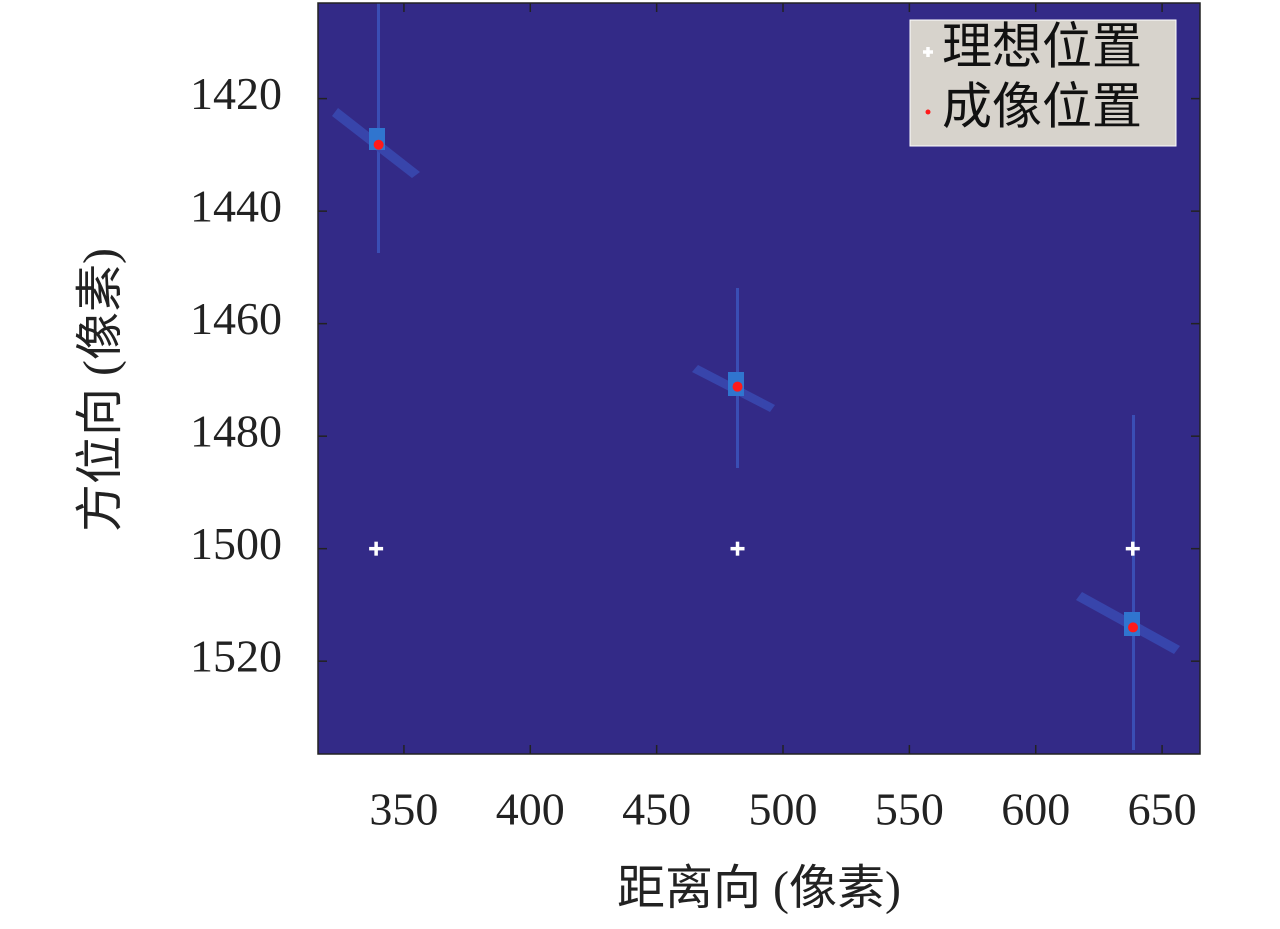 This screenshot has width=1280, height=929. Describe the element at coordinates (1035, 809) in the screenshot. I see `x-tick-label: 600` at that location.